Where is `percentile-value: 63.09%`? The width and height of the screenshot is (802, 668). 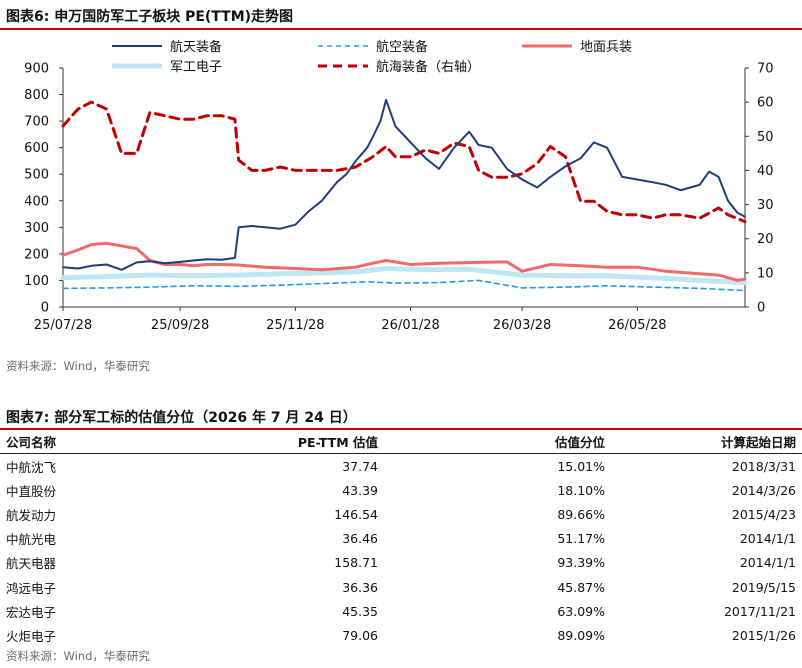
percentile-value: 63.09% is located at coordinates (581, 611).